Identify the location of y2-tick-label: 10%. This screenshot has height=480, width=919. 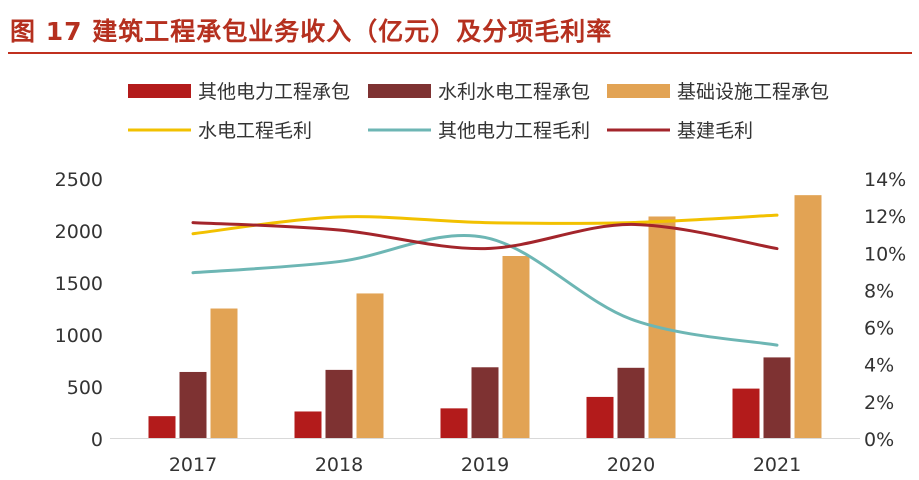
(885, 254).